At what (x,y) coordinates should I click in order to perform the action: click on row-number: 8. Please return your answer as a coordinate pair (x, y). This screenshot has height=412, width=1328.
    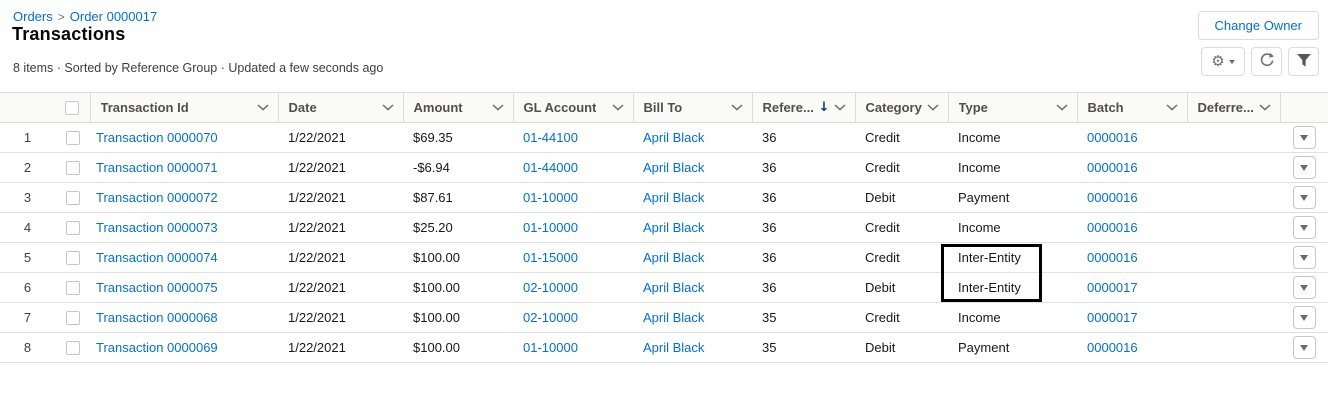
    Looking at the image, I should click on (27, 347).